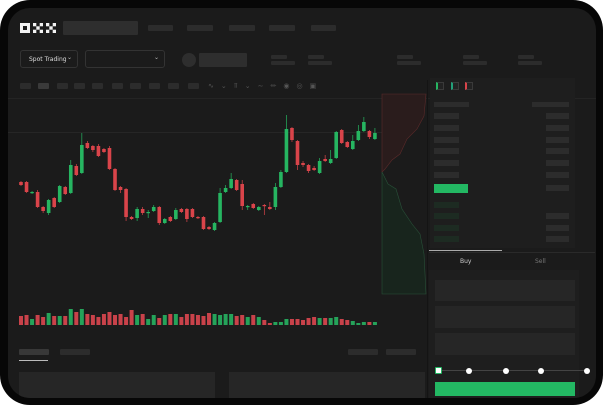  Describe the element at coordinates (211, 86) in the screenshot. I see `indicator-icon: ∿` at that location.